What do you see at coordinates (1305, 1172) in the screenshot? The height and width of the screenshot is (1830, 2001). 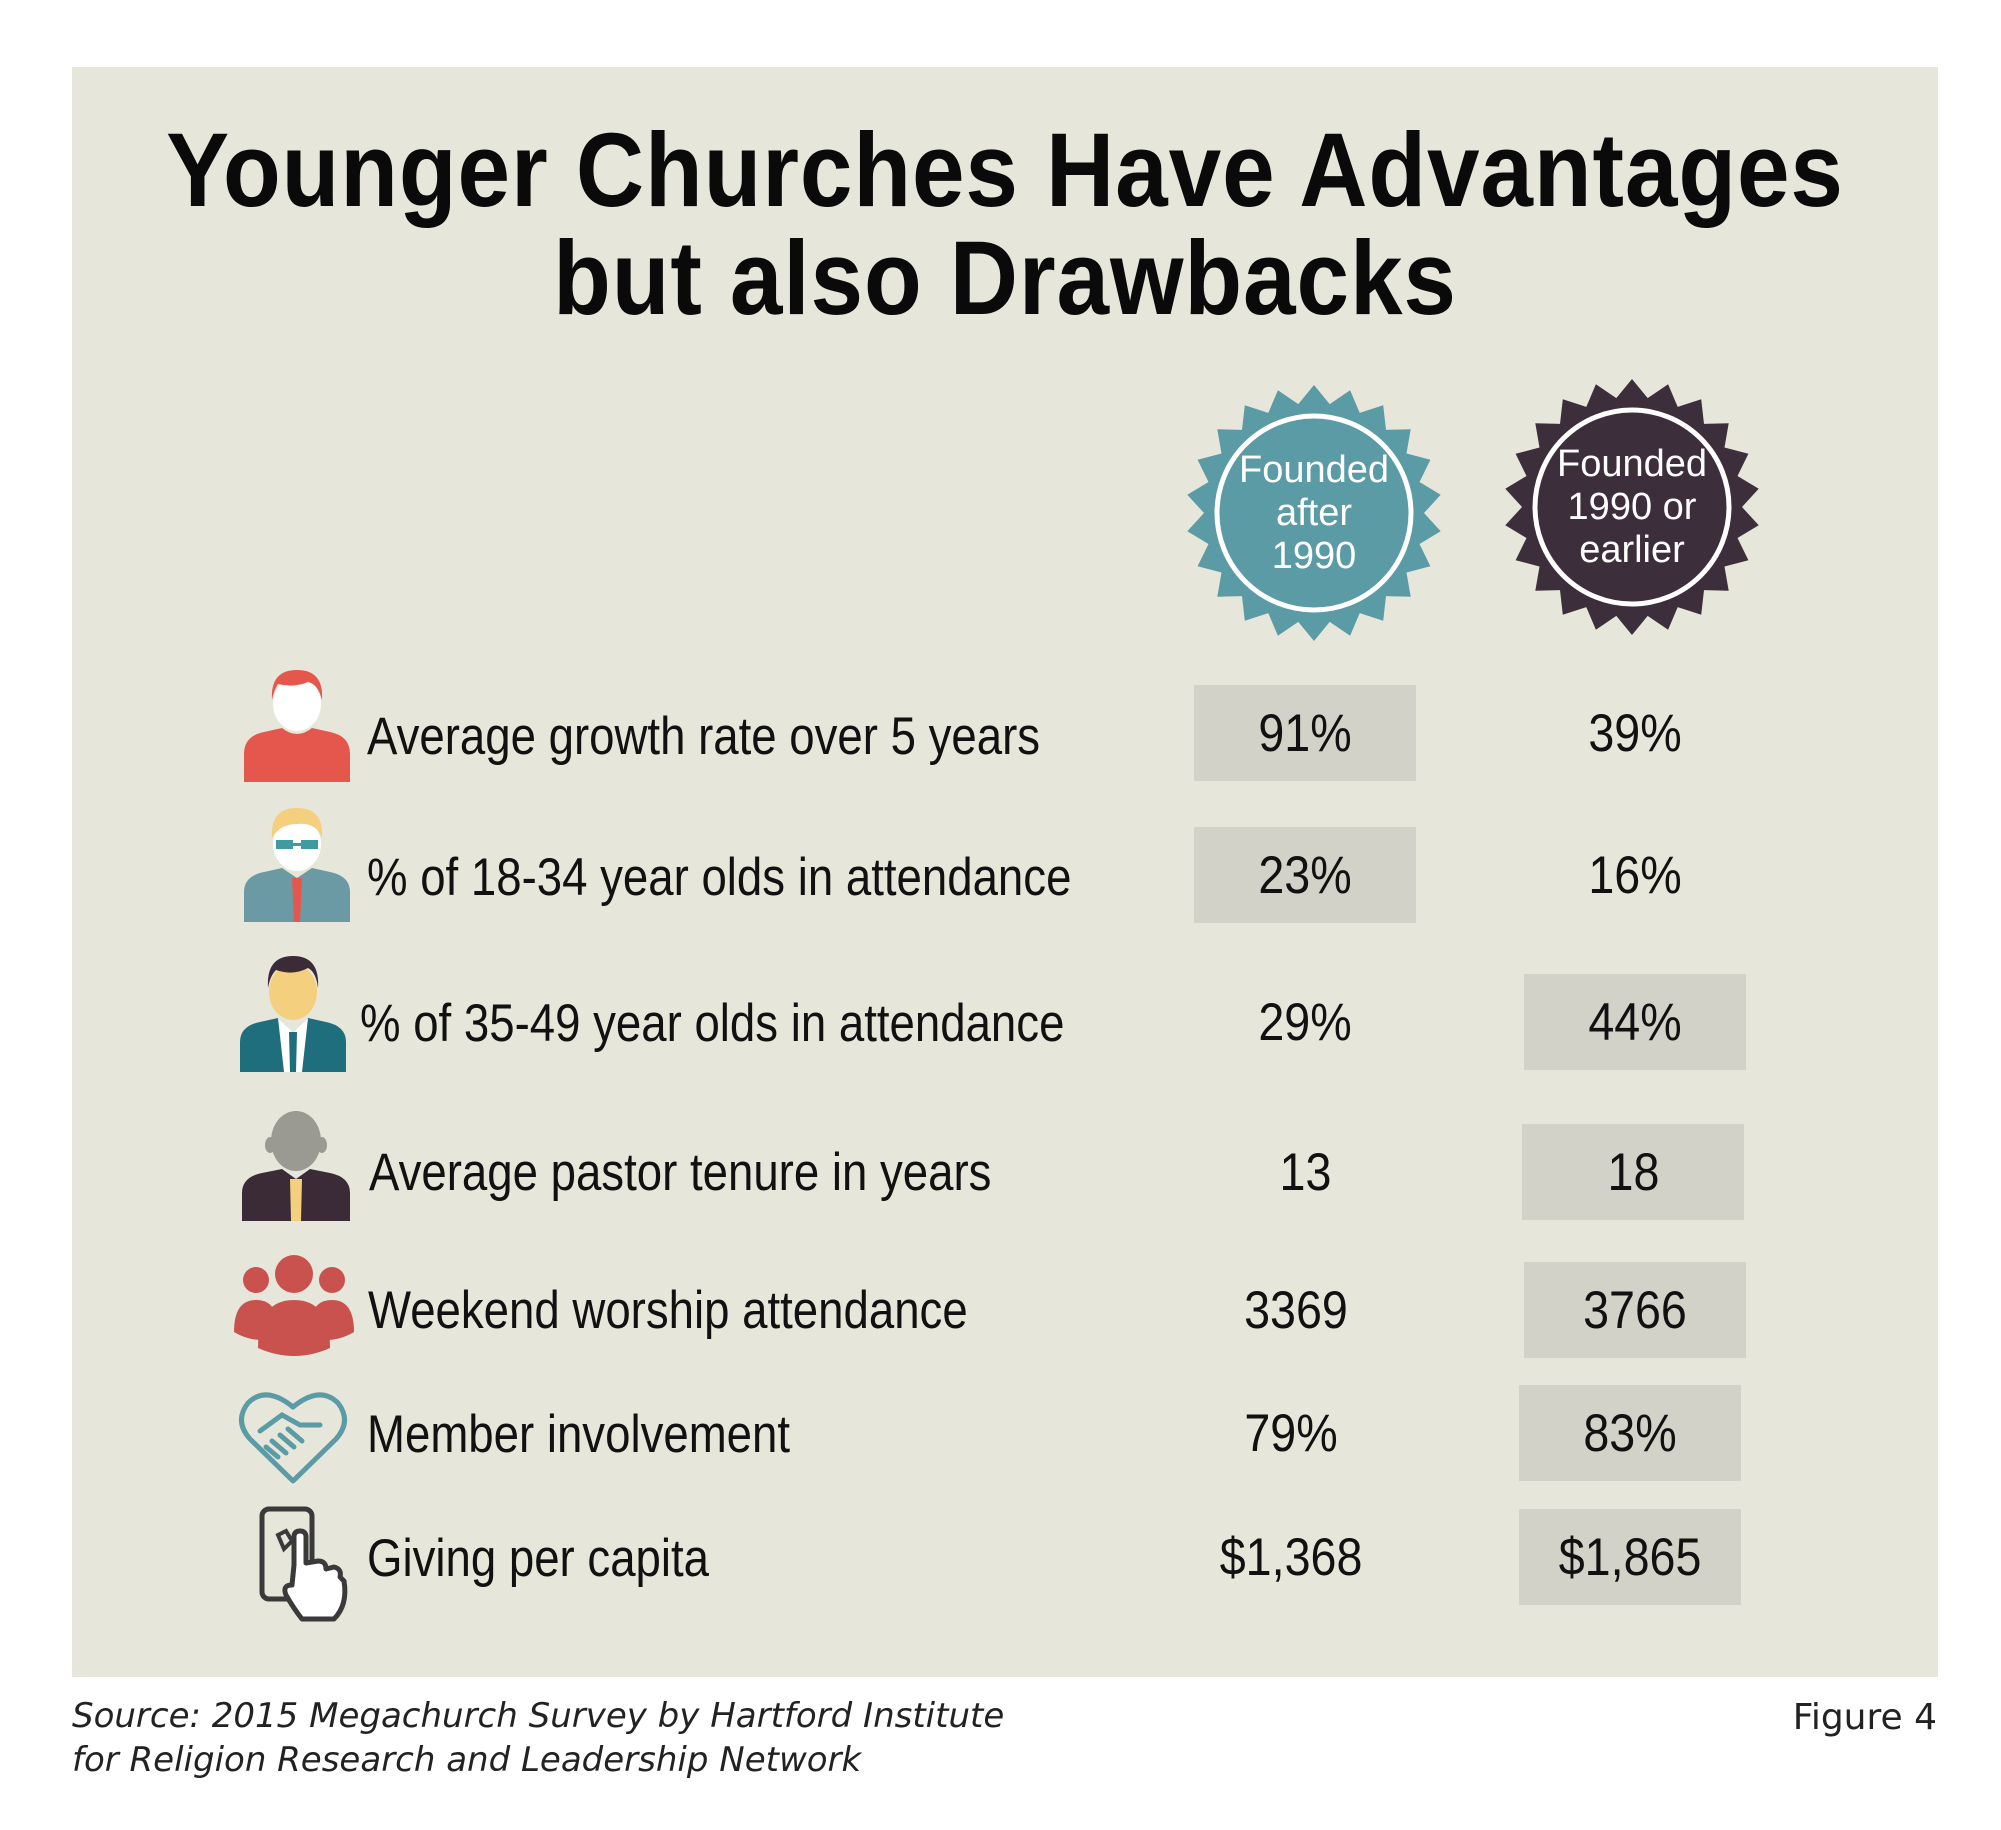 I see `value-after-1990: 13` at bounding box center [1305, 1172].